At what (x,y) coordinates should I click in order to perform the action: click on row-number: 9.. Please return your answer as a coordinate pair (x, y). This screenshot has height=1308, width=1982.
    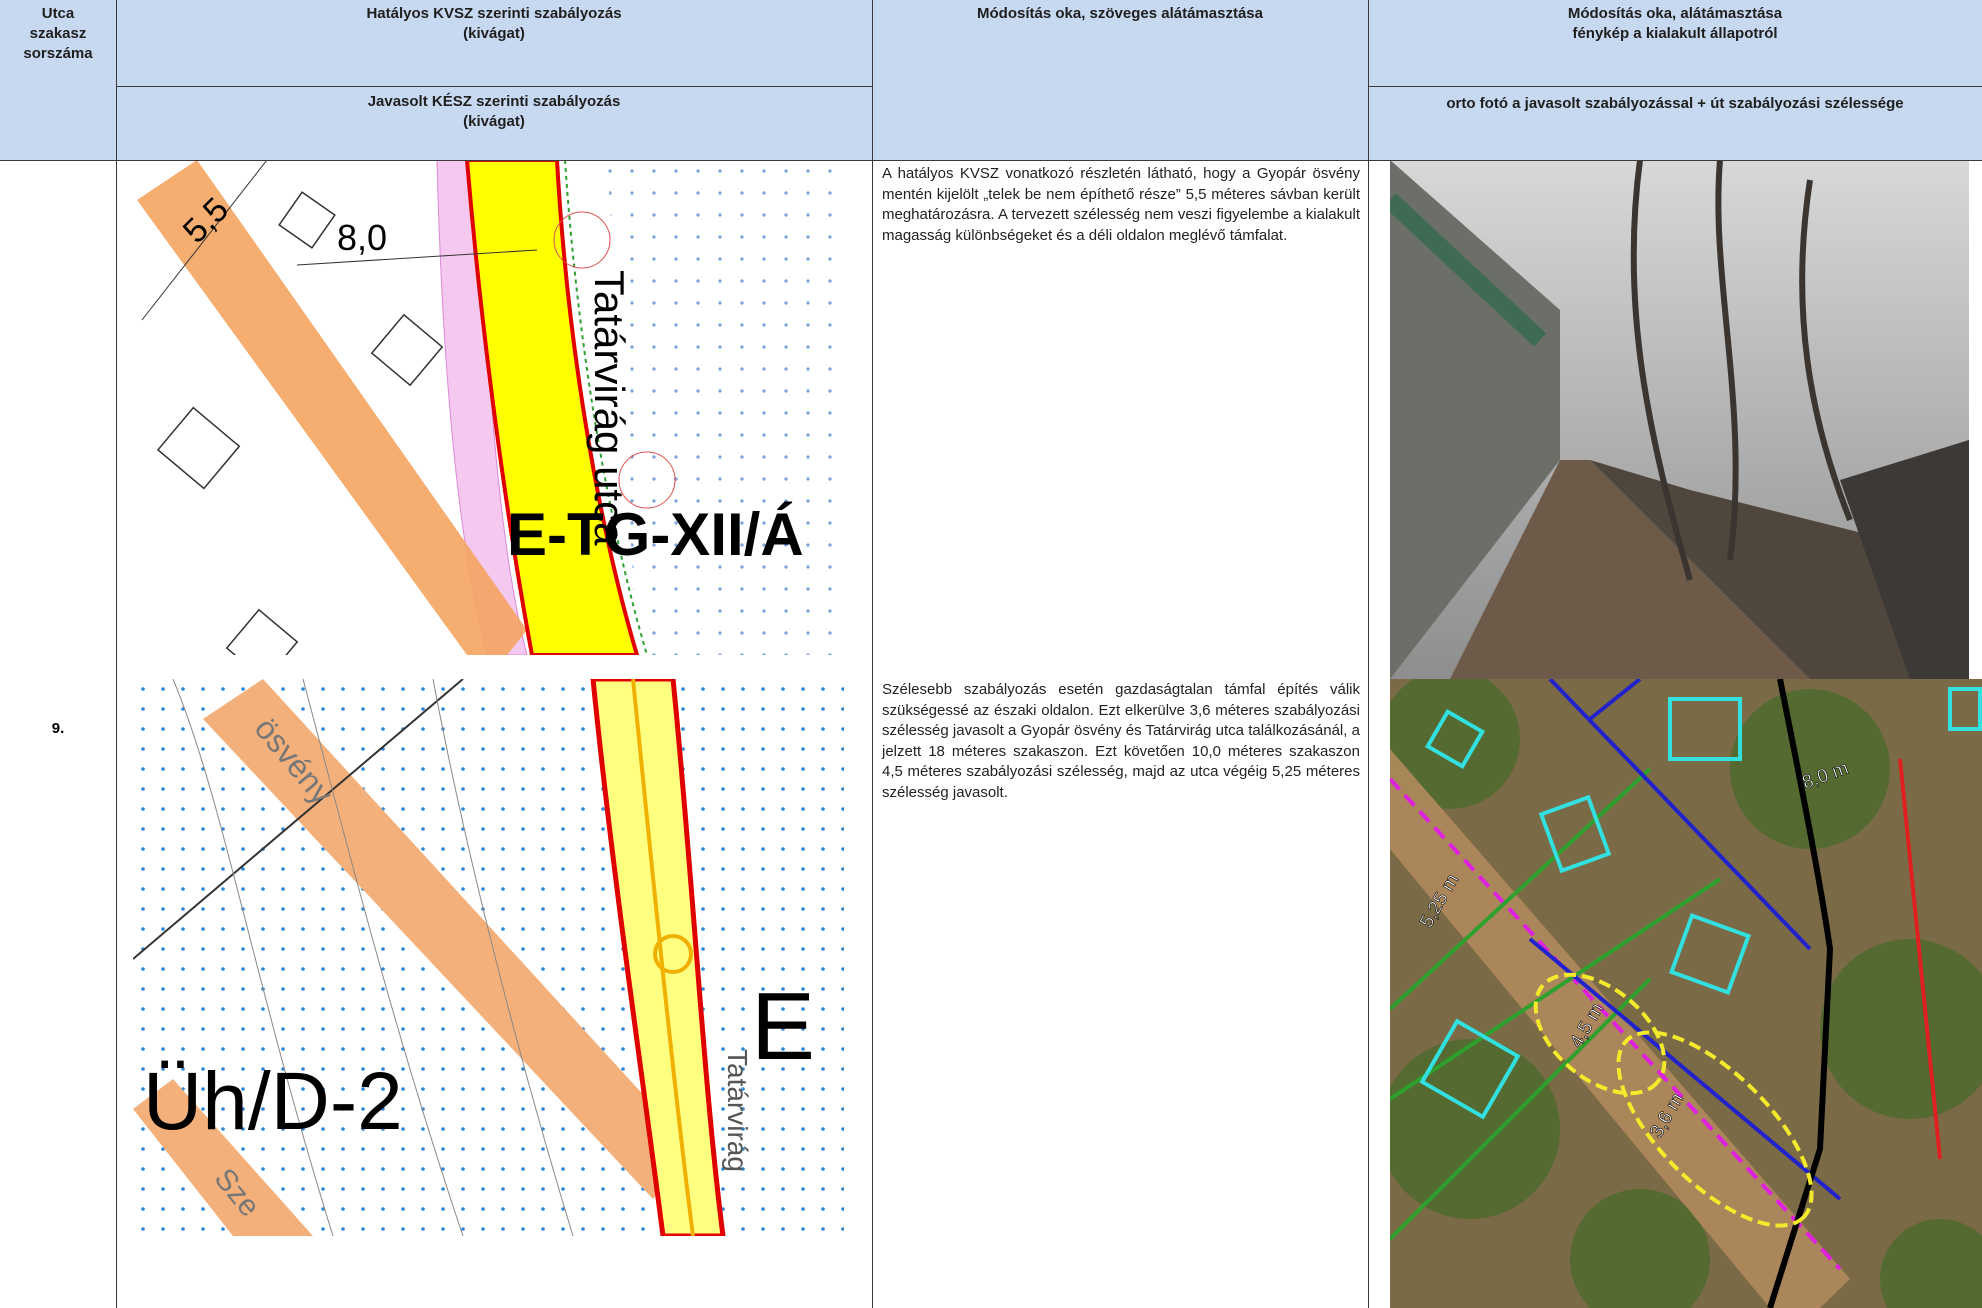
    Looking at the image, I should click on (58, 728).